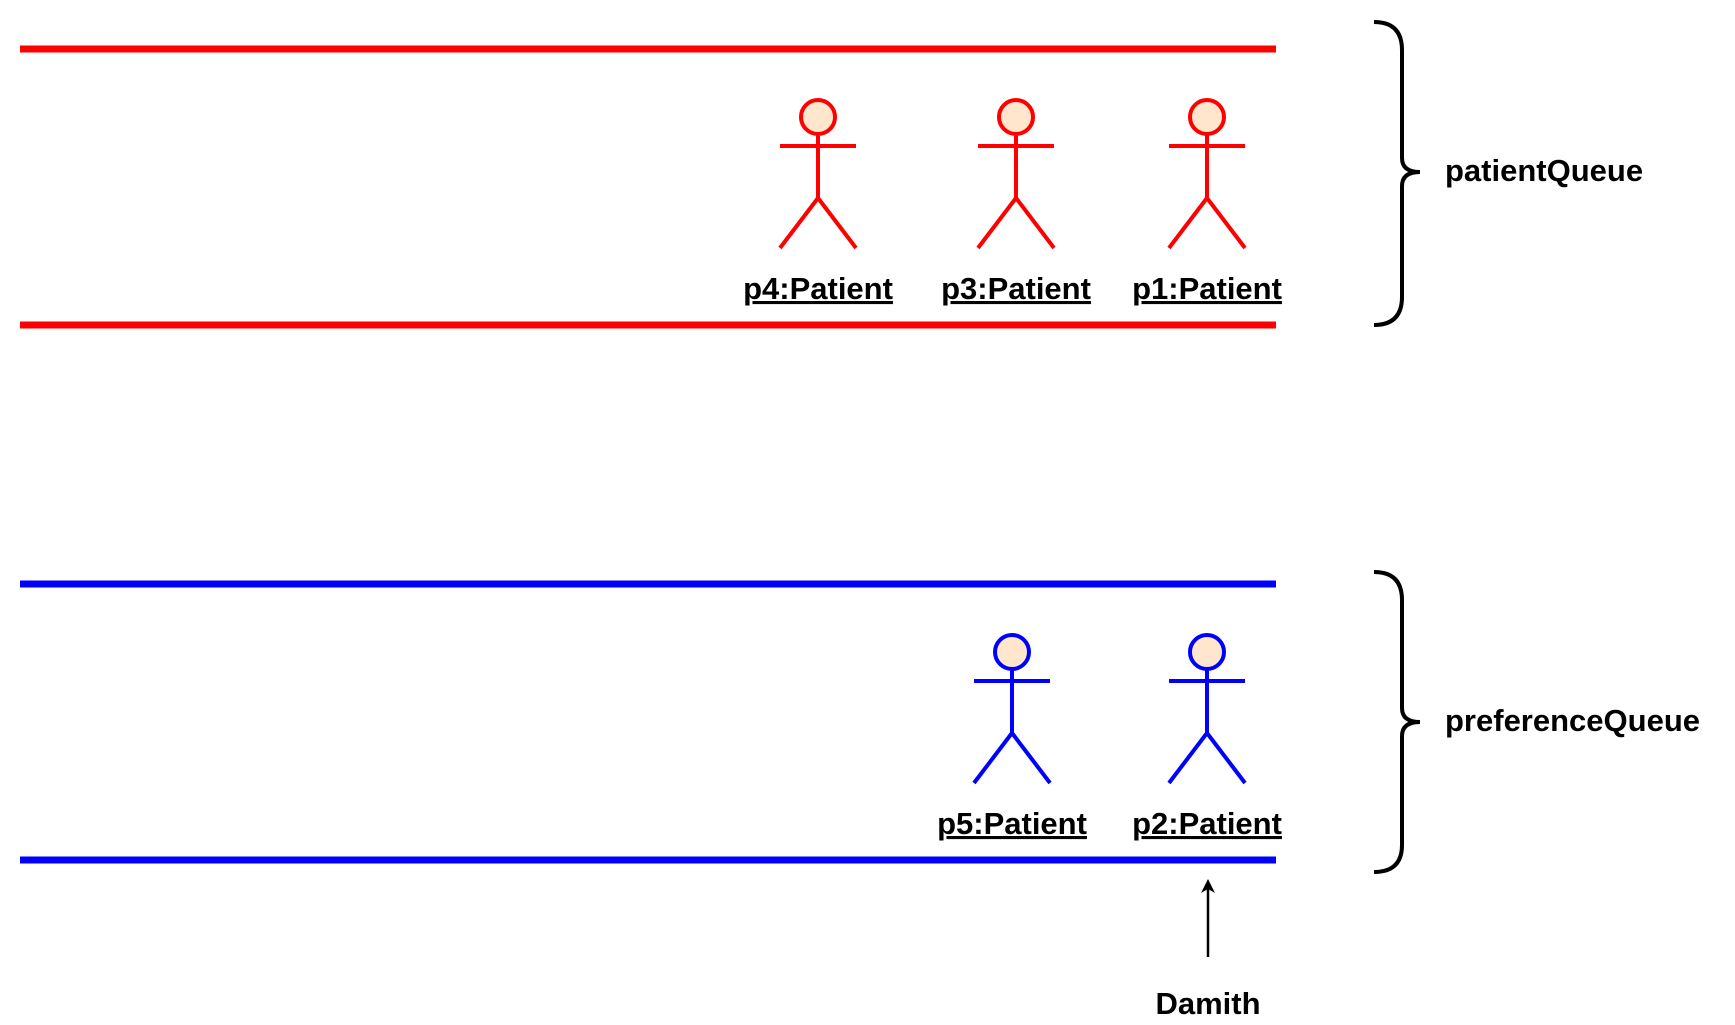  I want to click on pointer-label: Damith, so click(1207, 1003).